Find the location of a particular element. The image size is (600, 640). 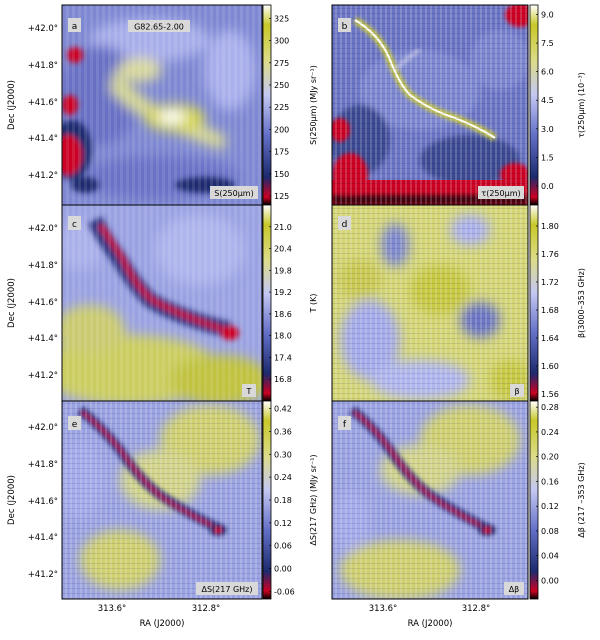

panel-d-letter: d is located at coordinates (345, 225).